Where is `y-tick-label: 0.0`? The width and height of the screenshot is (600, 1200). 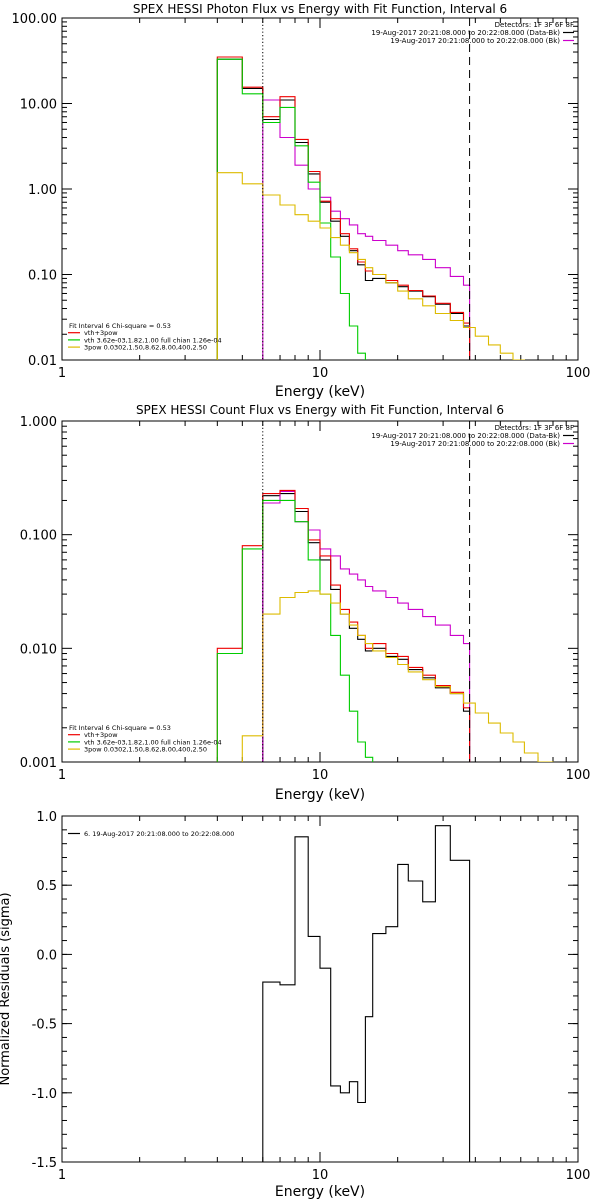
y-tick-label: 0.0 is located at coordinates (46, 955).